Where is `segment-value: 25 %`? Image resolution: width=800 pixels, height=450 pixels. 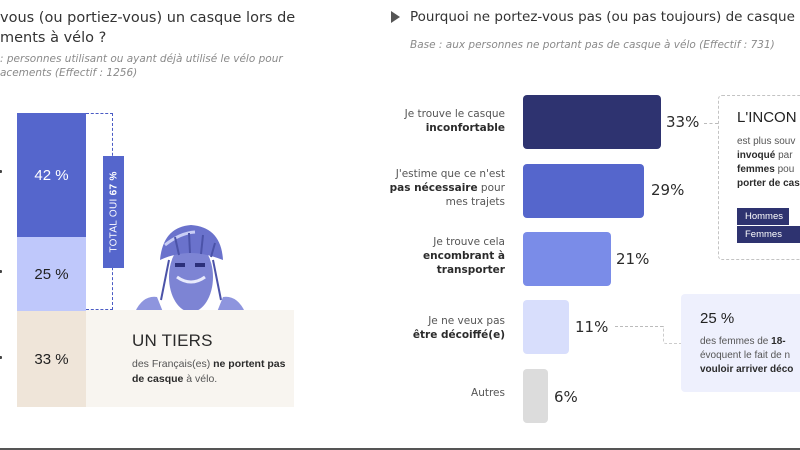
segment-value: 25 % is located at coordinates (51, 274).